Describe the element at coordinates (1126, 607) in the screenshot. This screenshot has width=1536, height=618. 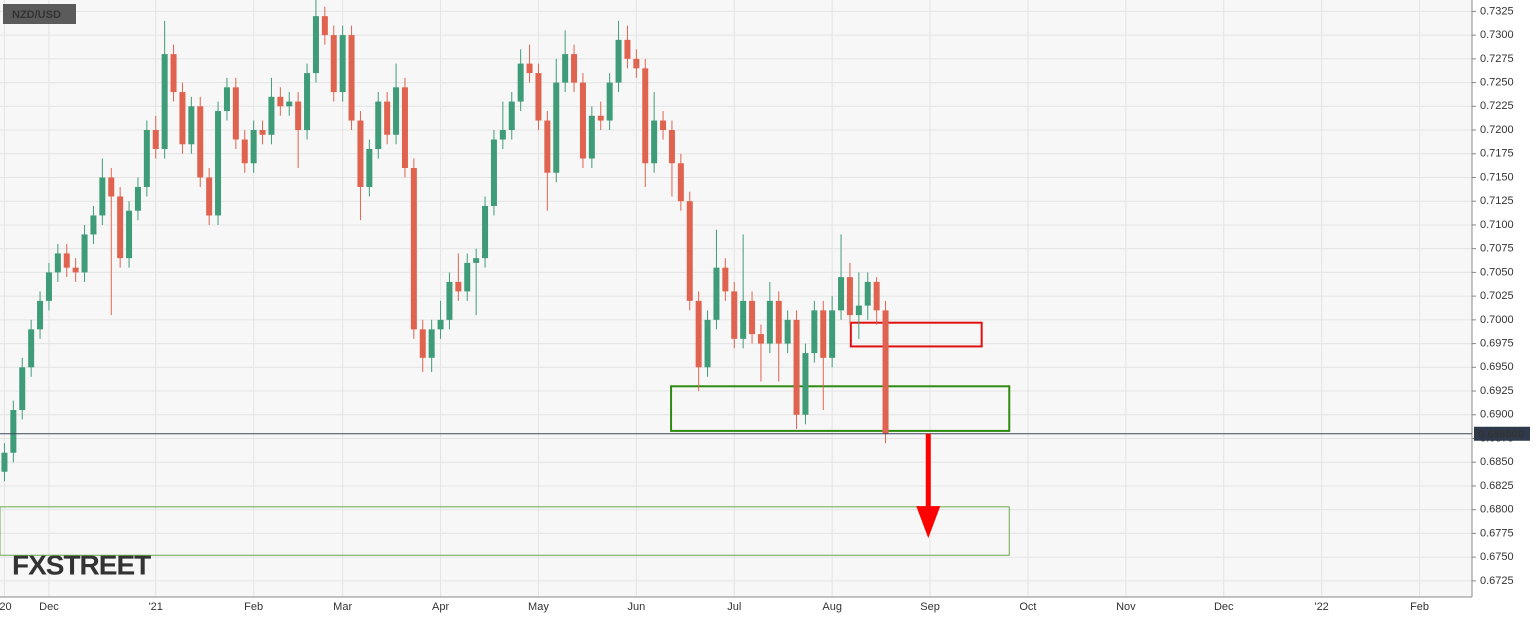
I see `x-tick-label: Nov` at that location.